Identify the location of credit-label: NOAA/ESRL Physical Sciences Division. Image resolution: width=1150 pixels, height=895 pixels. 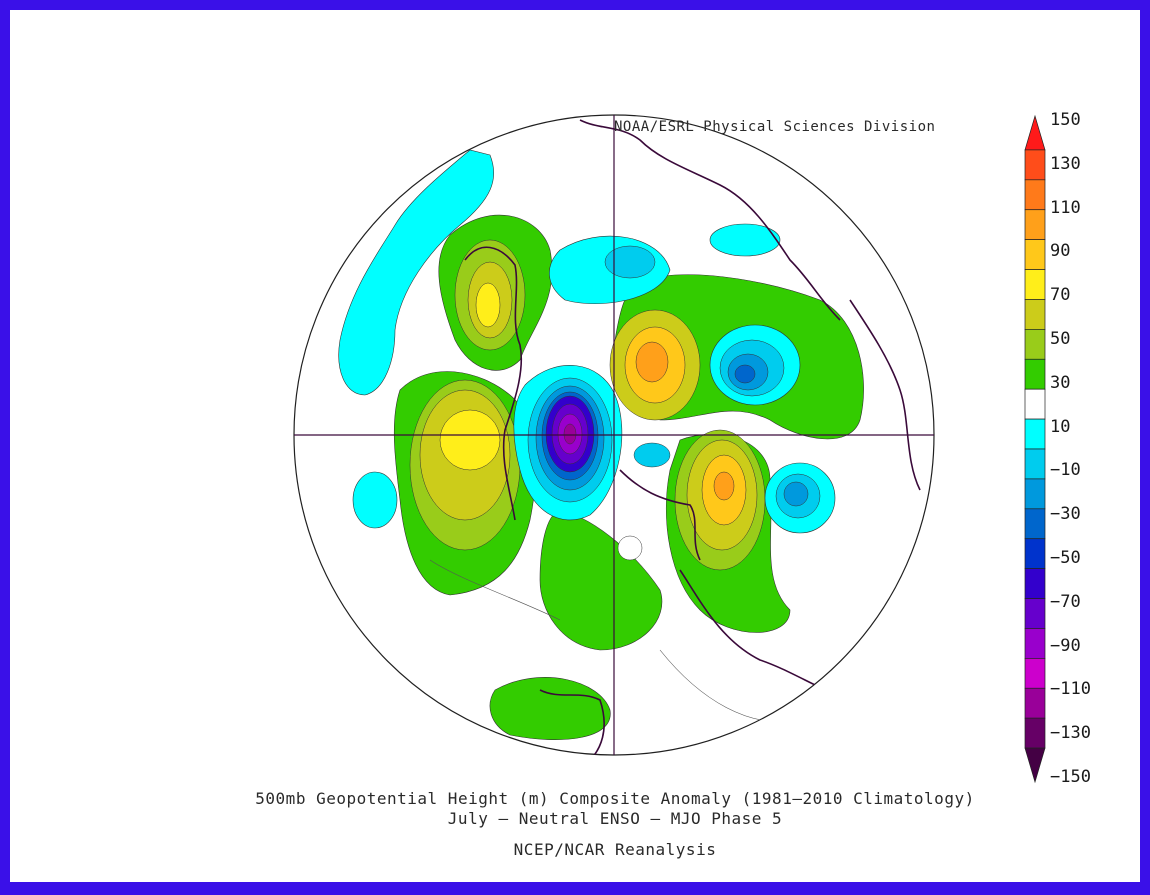
(775, 127).